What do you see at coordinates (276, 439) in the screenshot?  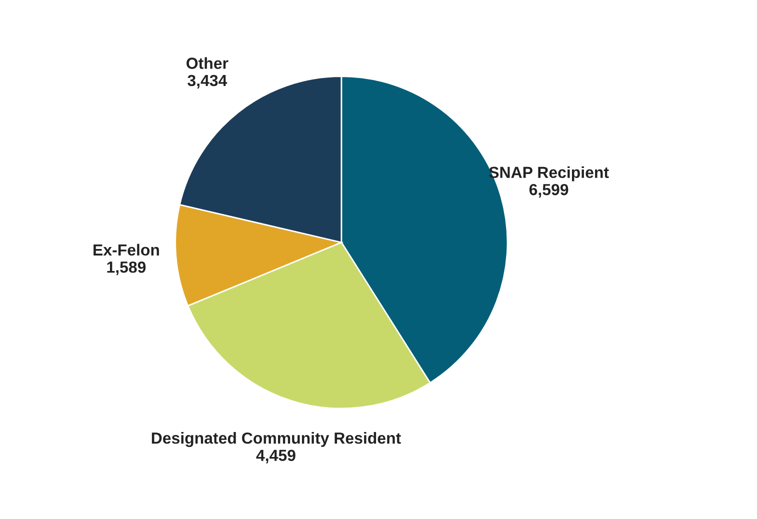 I see `slice-label: Designated Community Resident` at bounding box center [276, 439].